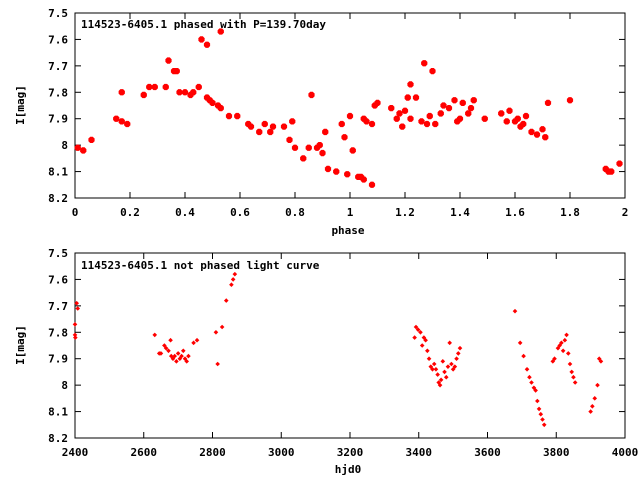 The height and width of the screenshot is (480, 640). Describe the element at coordinates (419, 452) in the screenshot. I see `unphased-x-tick-label: 3400` at that location.